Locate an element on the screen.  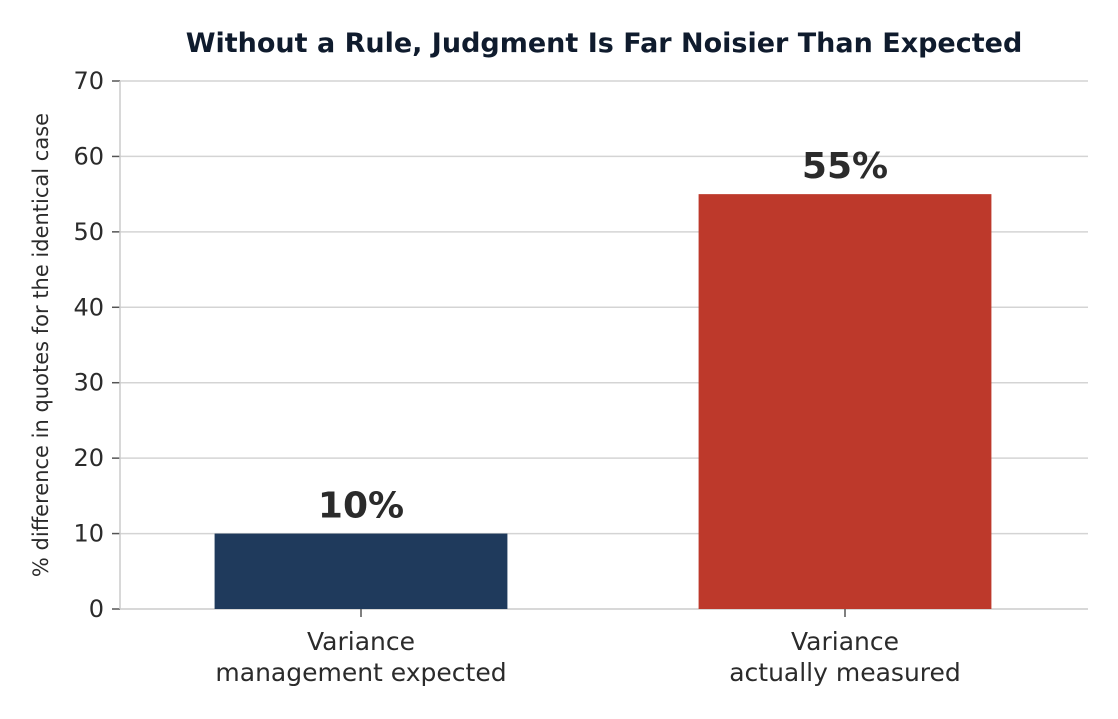
y-tick-label: 50 is located at coordinates (88, 232).